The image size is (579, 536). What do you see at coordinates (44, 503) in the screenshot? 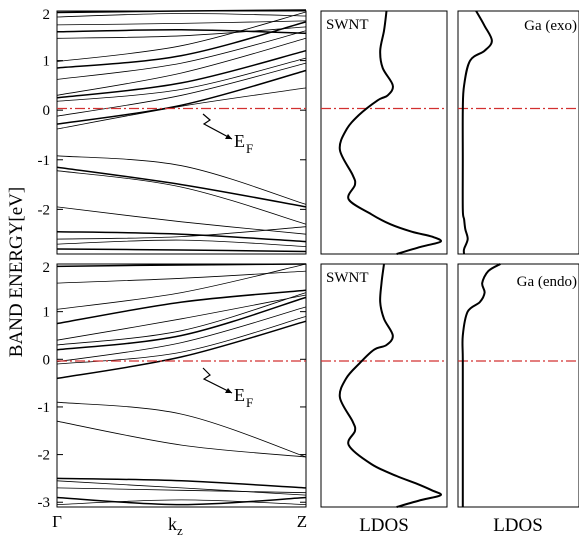
I see `y-tick-label: -3` at bounding box center [44, 503].